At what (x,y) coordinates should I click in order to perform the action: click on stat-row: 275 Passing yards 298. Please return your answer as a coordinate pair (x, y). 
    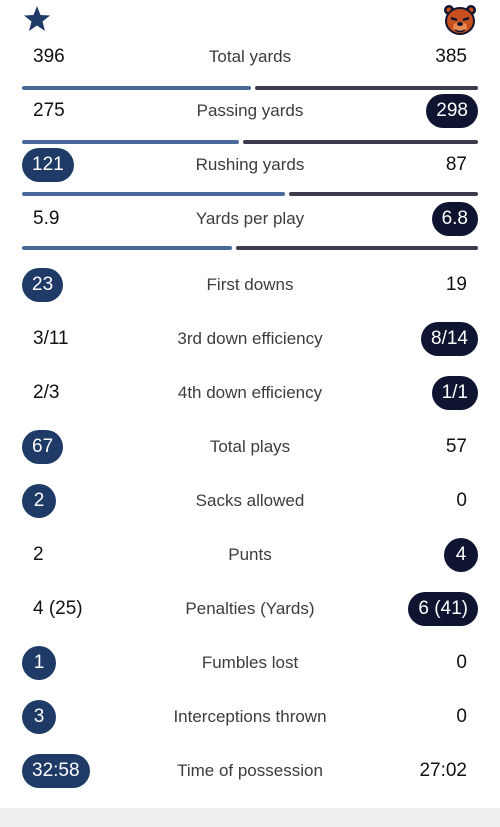
    Looking at the image, I should click on (250, 111).